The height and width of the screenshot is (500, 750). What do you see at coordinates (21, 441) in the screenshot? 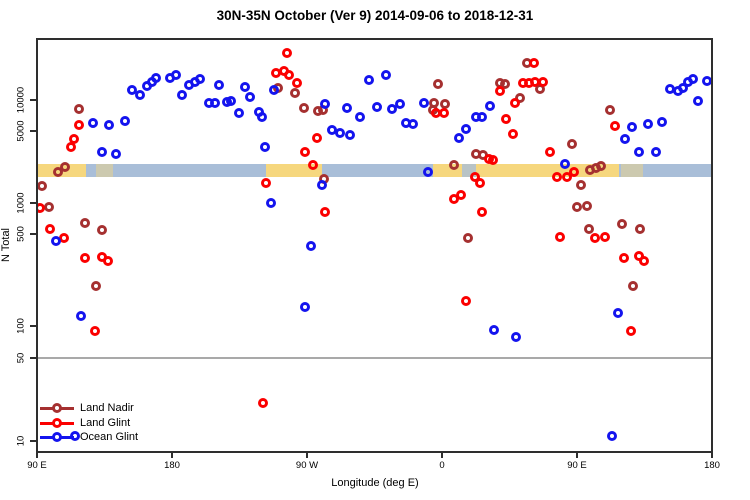
I see `y-tick-label: 10` at bounding box center [21, 441].